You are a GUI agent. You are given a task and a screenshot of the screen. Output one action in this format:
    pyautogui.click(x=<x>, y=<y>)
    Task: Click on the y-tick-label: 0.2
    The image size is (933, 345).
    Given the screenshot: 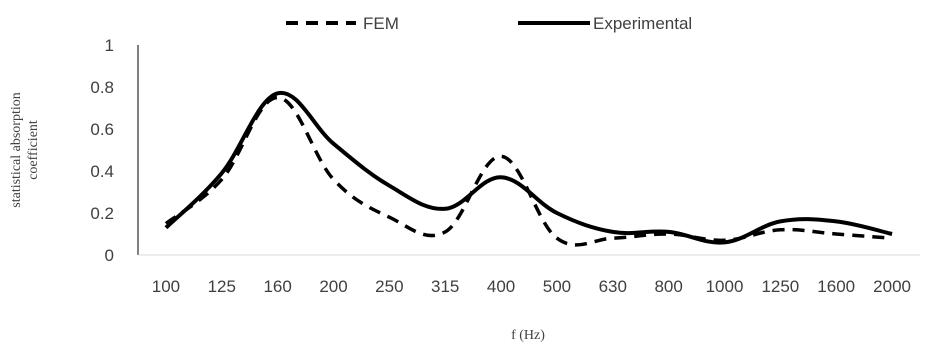 What is the action you would take?
    pyautogui.click(x=102, y=213)
    